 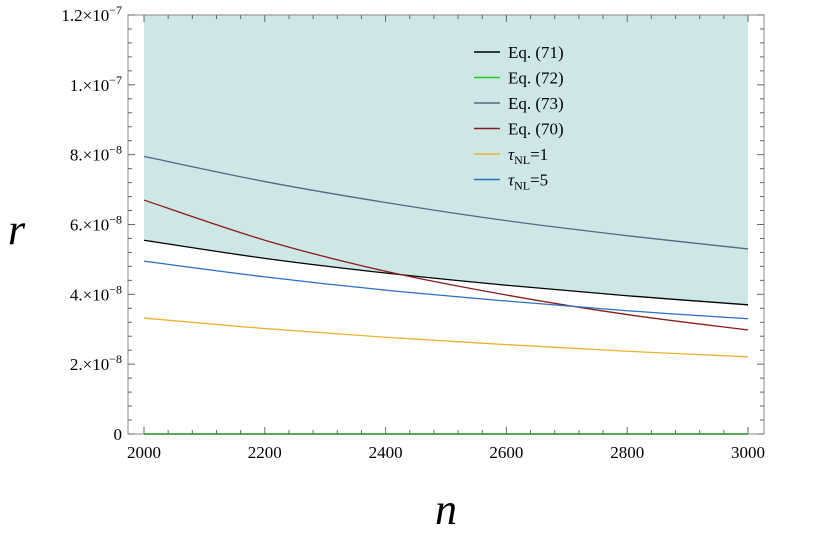 I want to click on legend-label-5: τNL=5, so click(x=528, y=182).